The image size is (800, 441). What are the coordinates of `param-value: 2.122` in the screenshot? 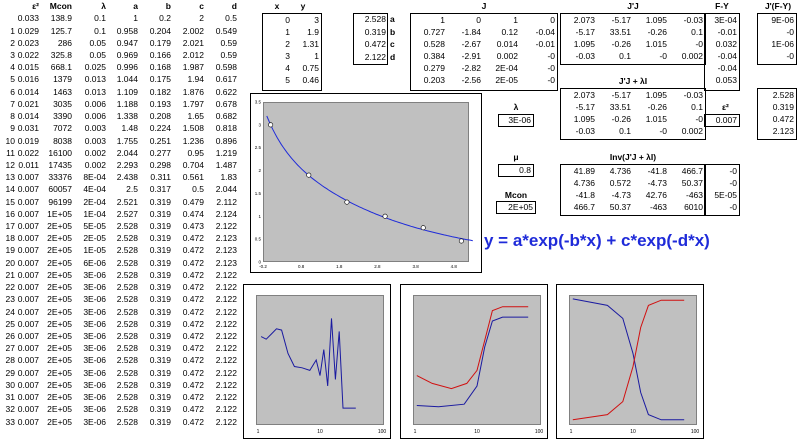 It's located at (375, 56).